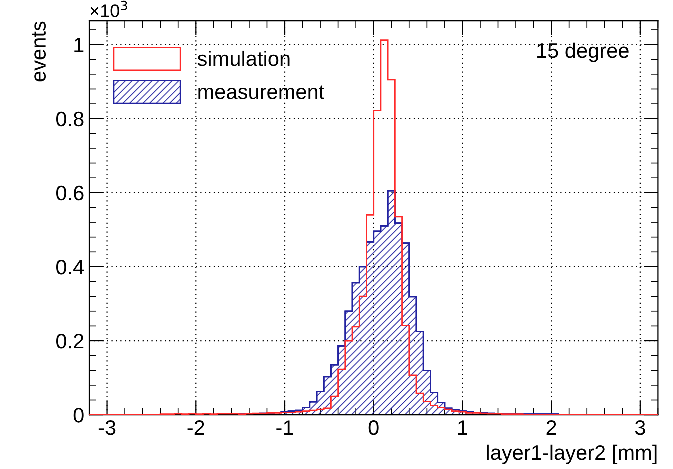 The image size is (673, 469). Describe the element at coordinates (79, 45) in the screenshot. I see `y-tick-label: 1` at that location.